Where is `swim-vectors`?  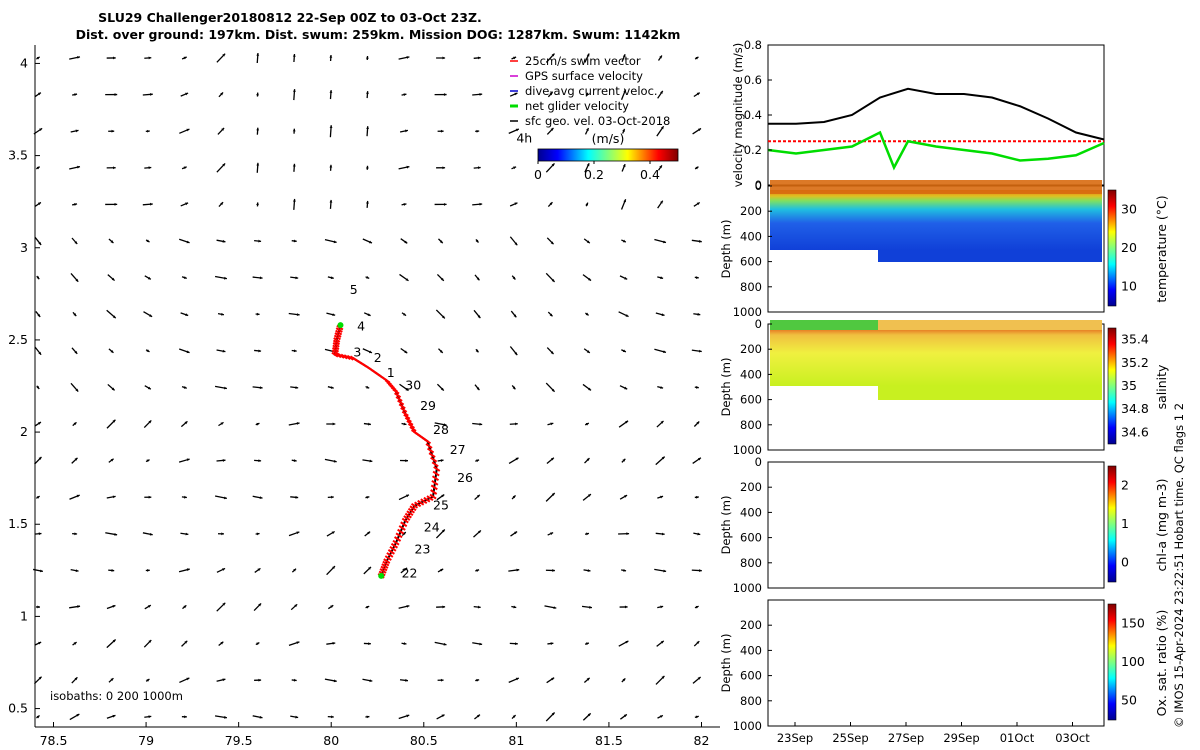 swim-vectors is located at coordinates (386, 450).